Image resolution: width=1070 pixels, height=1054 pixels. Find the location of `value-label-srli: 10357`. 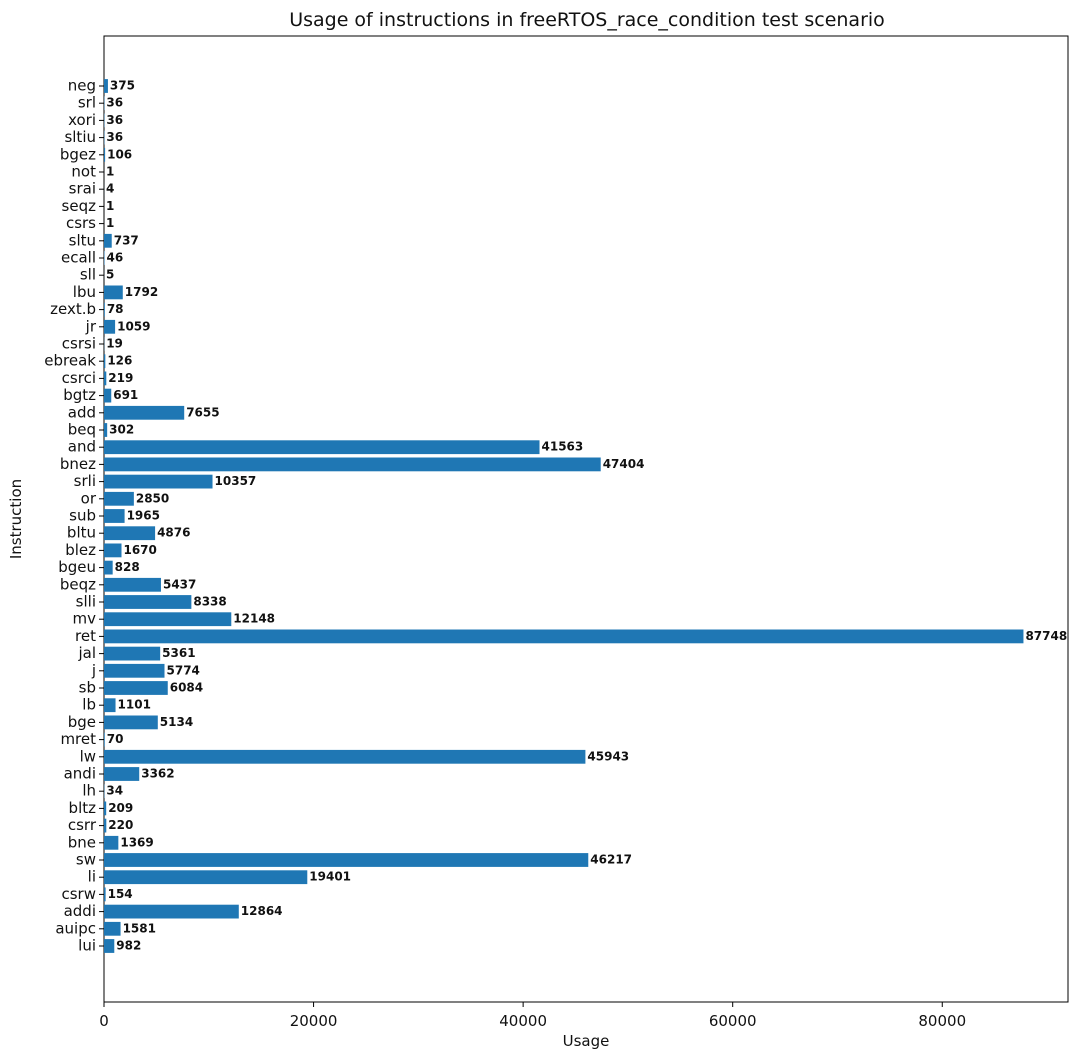

value-label-srli: 10357 is located at coordinates (236, 481).